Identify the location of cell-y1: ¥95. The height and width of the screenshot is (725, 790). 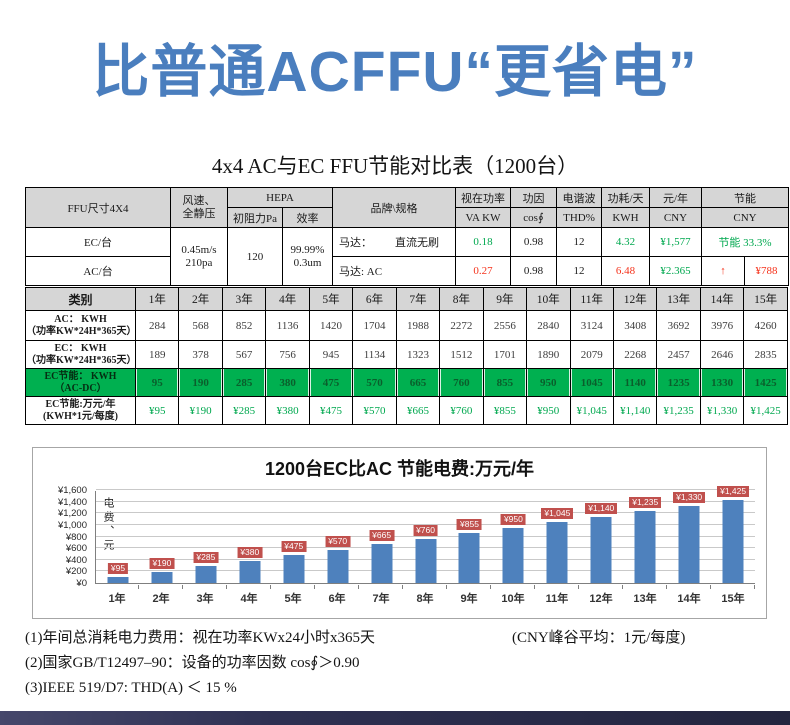
(157, 410).